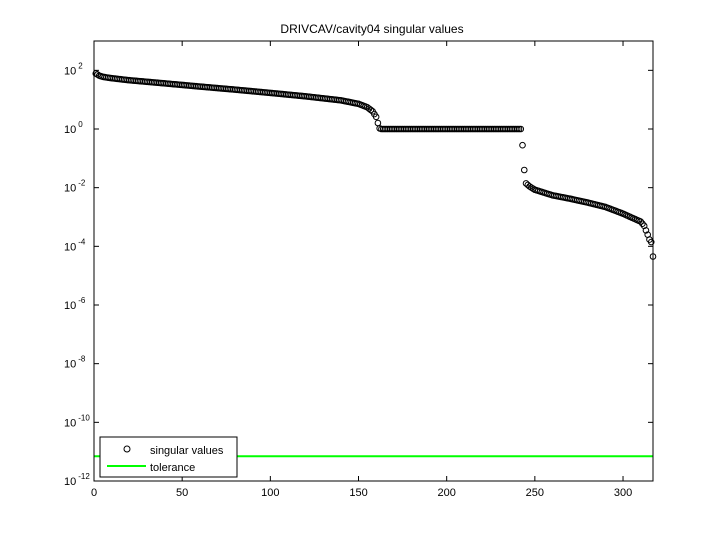 This screenshot has height=545, width=720. I want to click on x-tick-label: 50, so click(182, 493).